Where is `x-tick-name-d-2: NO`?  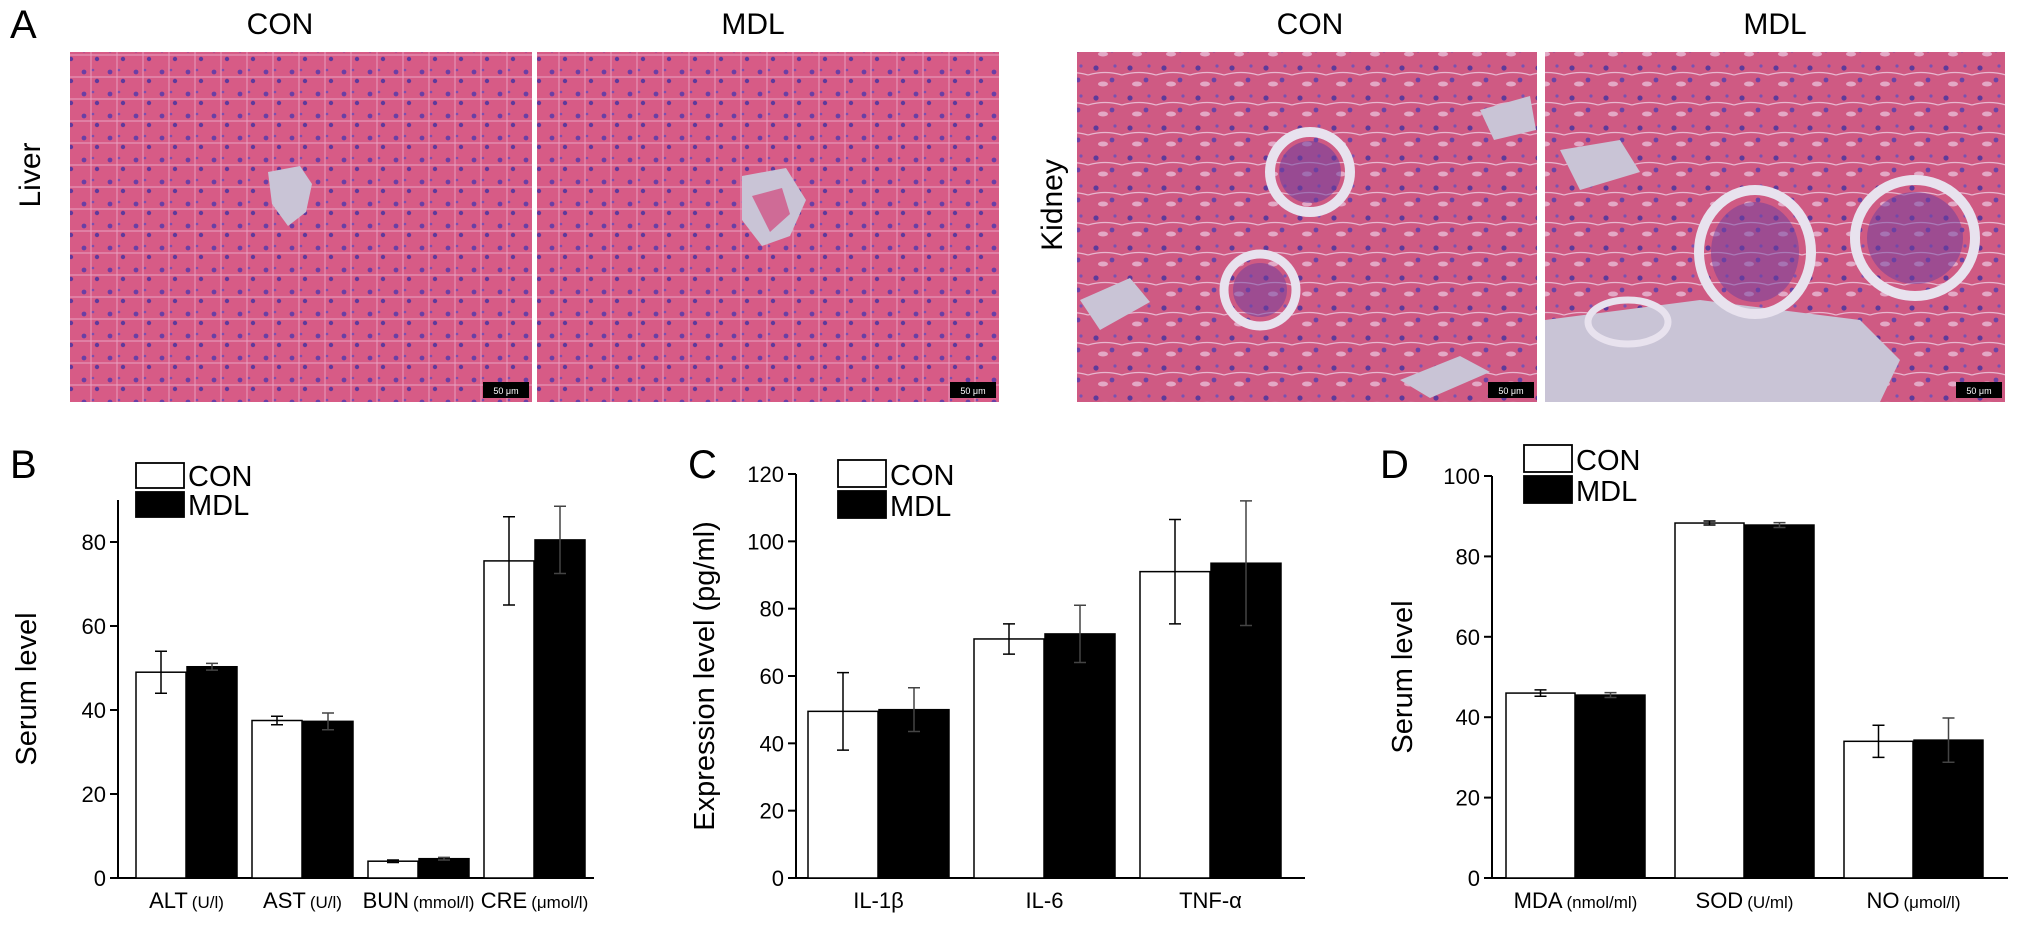 x-tick-name-d-2: NO is located at coordinates (1882, 900).